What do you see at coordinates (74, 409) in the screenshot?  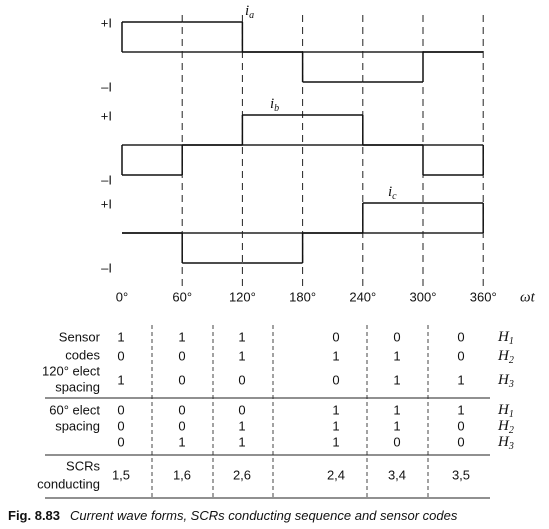 I see `row-label: 60° elect` at bounding box center [74, 409].